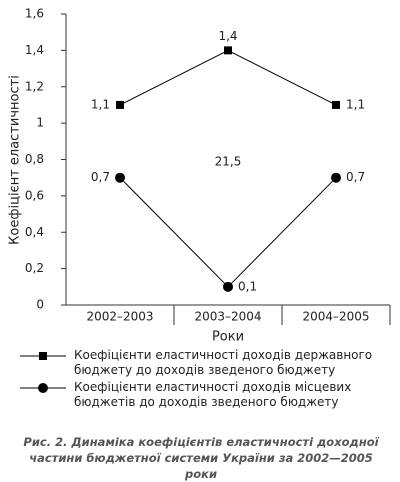  Describe the element at coordinates (40, 305) in the screenshot. I see `y-tick-label: 0` at that location.